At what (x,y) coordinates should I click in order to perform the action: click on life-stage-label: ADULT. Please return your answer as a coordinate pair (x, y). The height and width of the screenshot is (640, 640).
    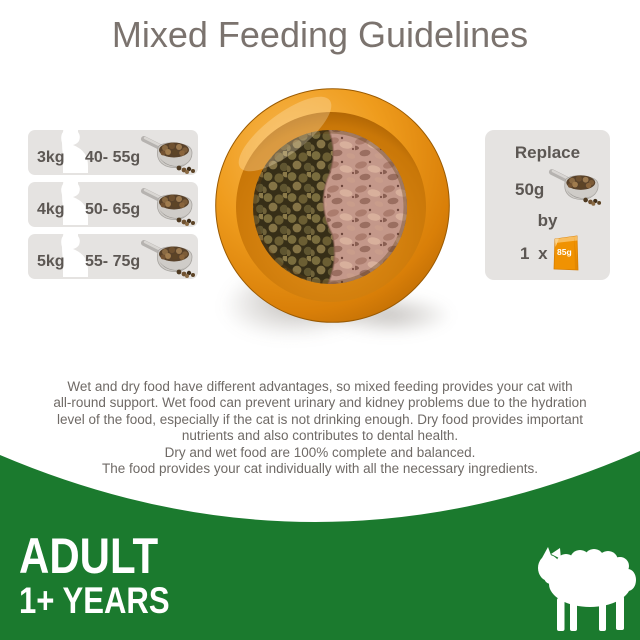
    Looking at the image, I should click on (89, 556).